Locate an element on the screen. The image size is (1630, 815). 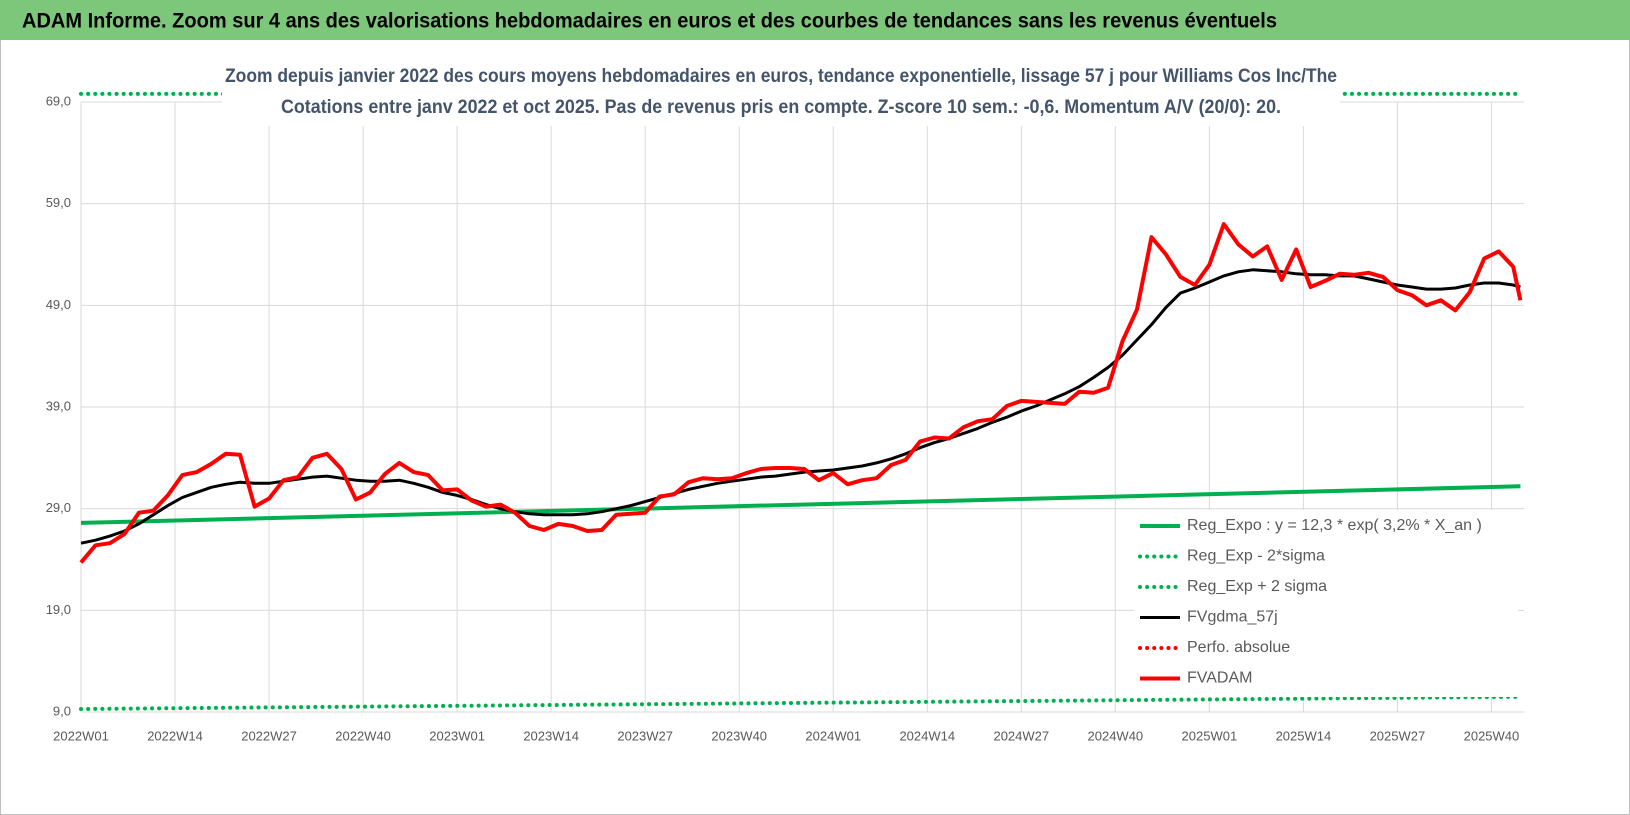
x-tick-label: 2023W01 is located at coordinates (457, 735).